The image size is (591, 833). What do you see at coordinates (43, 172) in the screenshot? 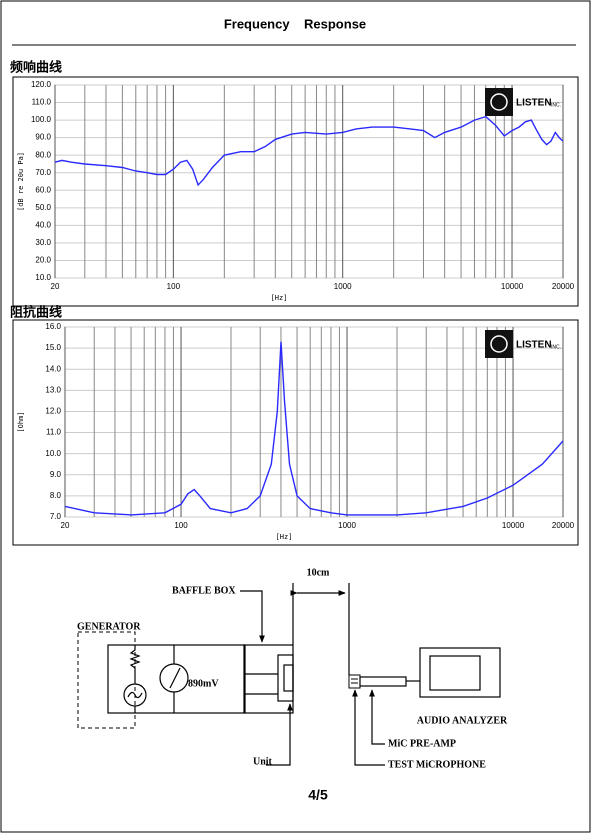
I see `y-tick-label: 70.0` at bounding box center [43, 172].